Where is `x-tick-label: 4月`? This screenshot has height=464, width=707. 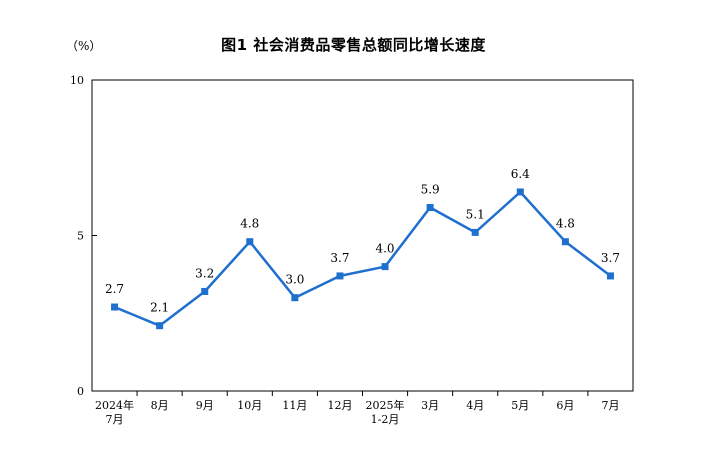
x-tick-label: 4月 is located at coordinates (475, 405).